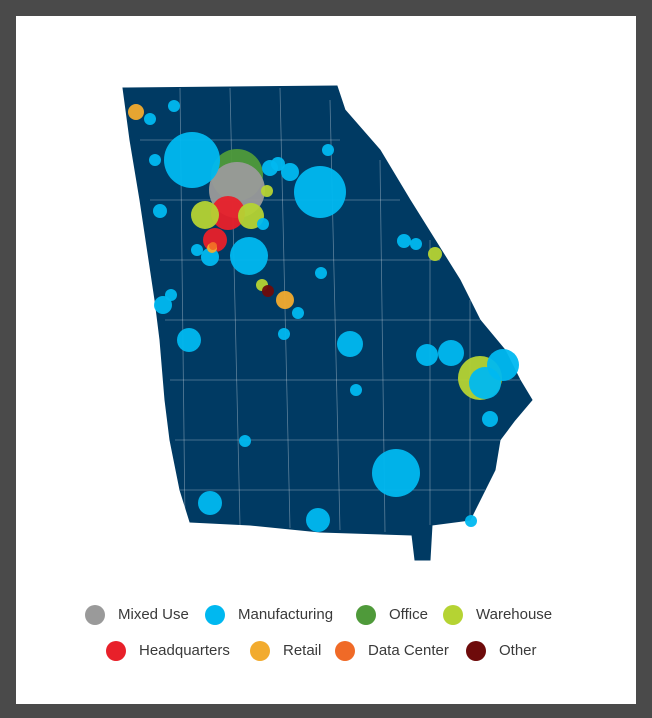 This screenshot has height=718, width=652. I want to click on legend-label: Warehouse, so click(514, 614).